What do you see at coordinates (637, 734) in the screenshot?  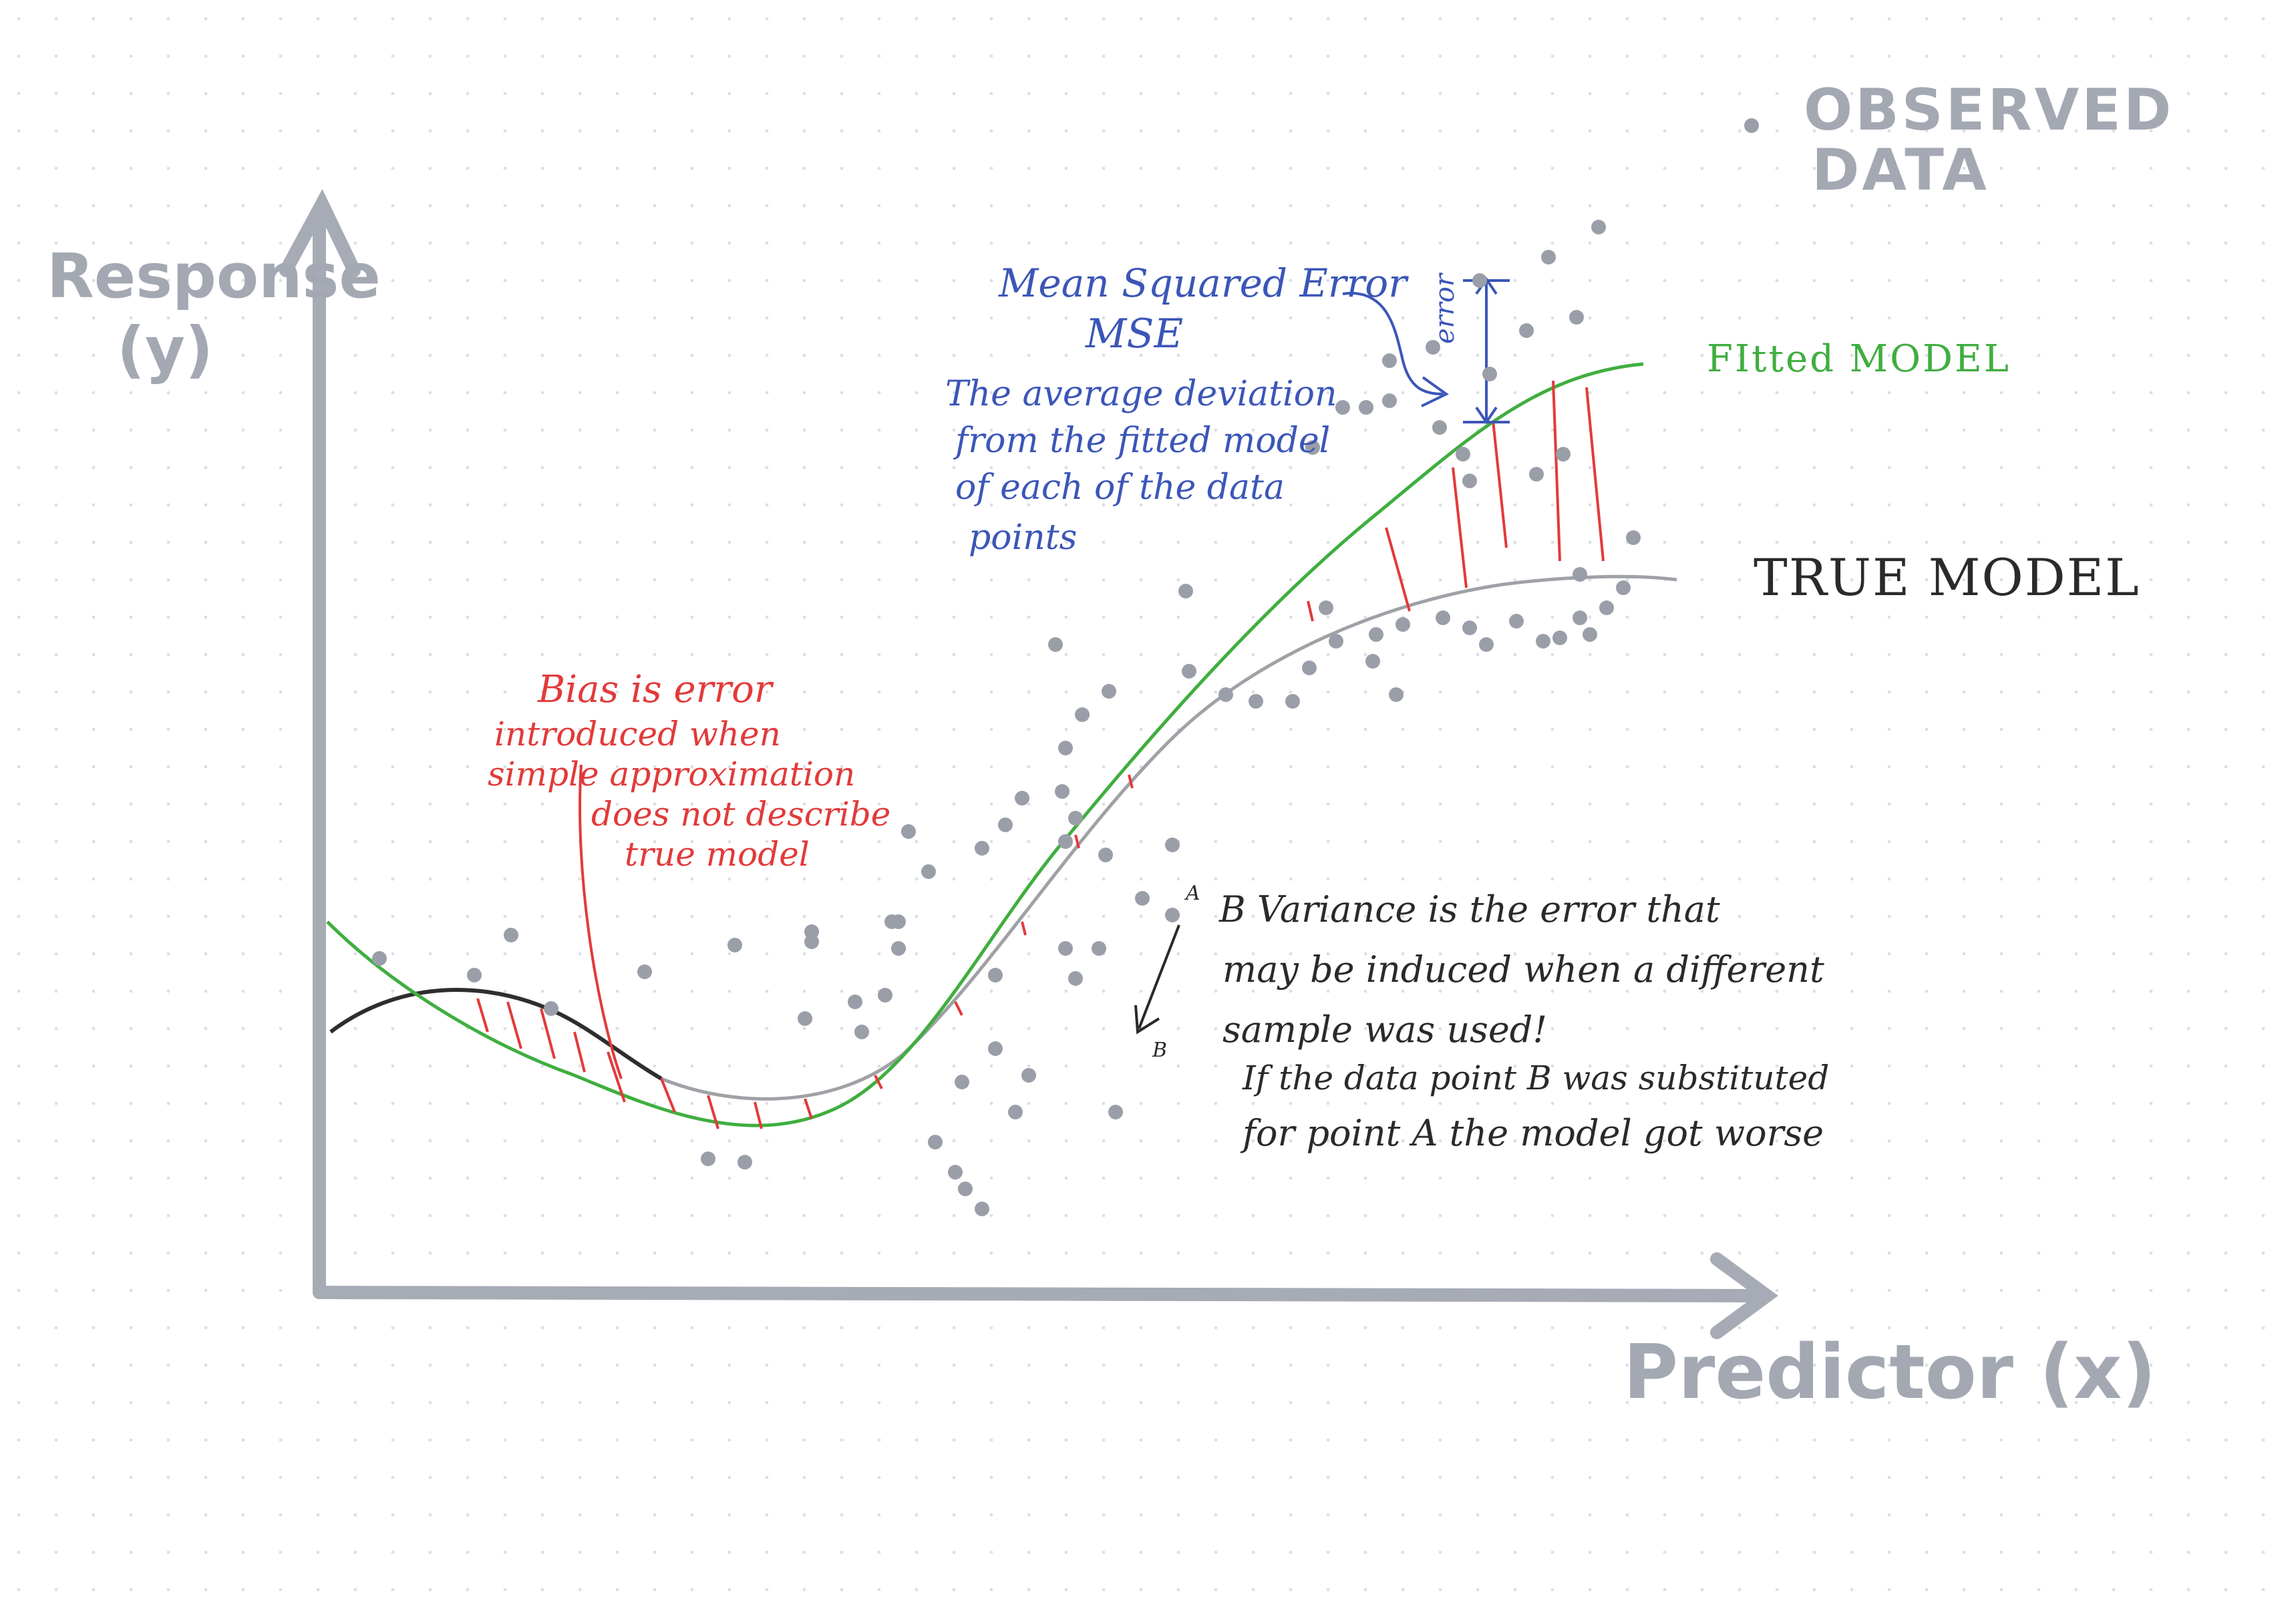 I see `bias-line-2: introduced when` at bounding box center [637, 734].